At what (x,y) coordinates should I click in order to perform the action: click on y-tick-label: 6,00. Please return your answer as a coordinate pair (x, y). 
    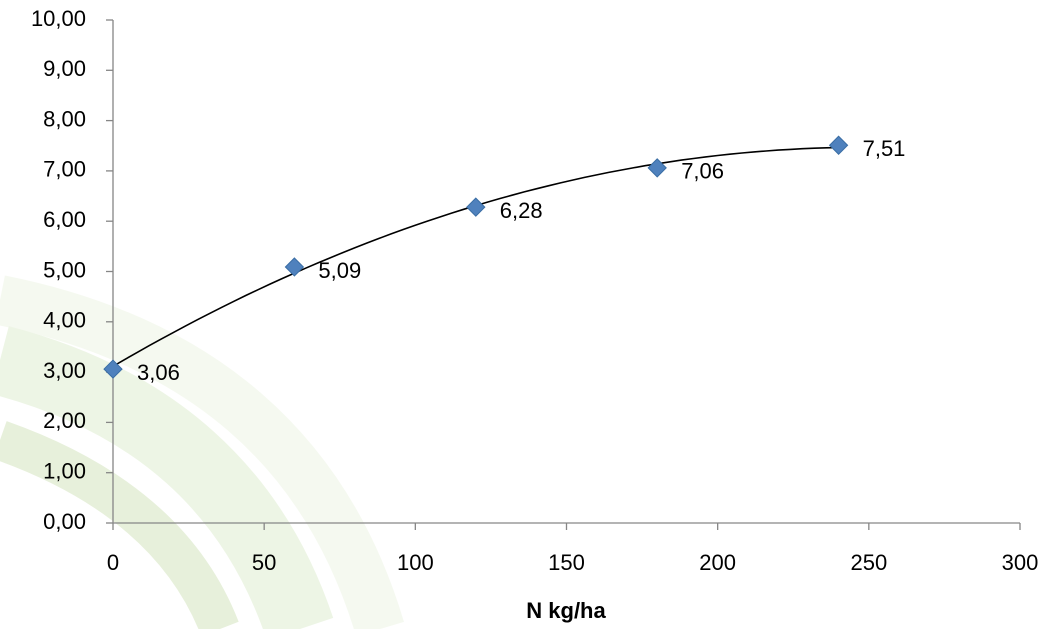
    Looking at the image, I should click on (64, 219).